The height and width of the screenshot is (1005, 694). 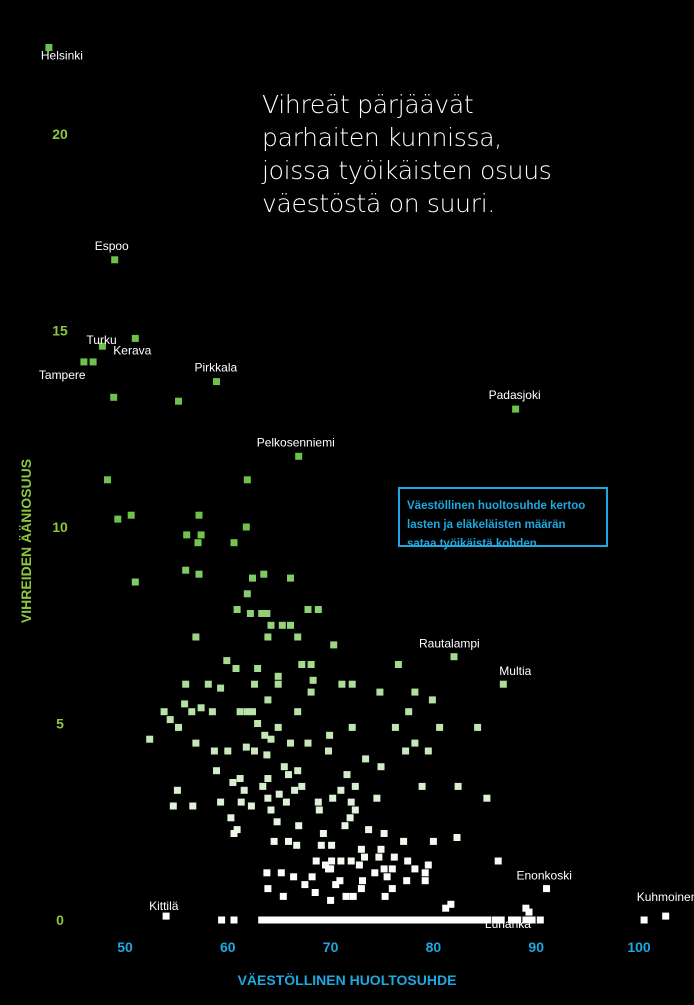 What do you see at coordinates (378, 203) in the screenshot?
I see `headline-line: väestöstä on suuri.` at bounding box center [378, 203].